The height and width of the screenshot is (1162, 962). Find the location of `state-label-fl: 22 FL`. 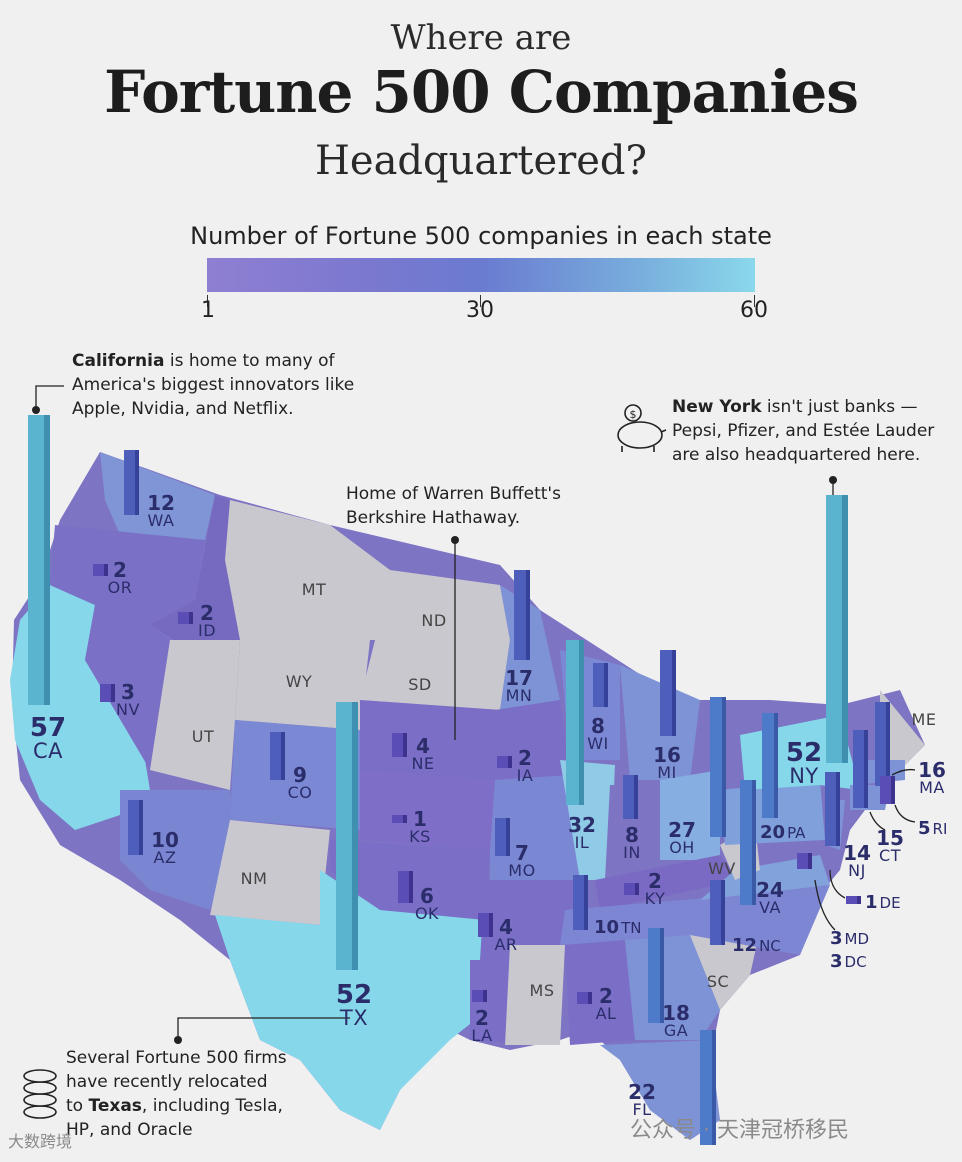

state-label-fl: 22 FL is located at coordinates (642, 1099).